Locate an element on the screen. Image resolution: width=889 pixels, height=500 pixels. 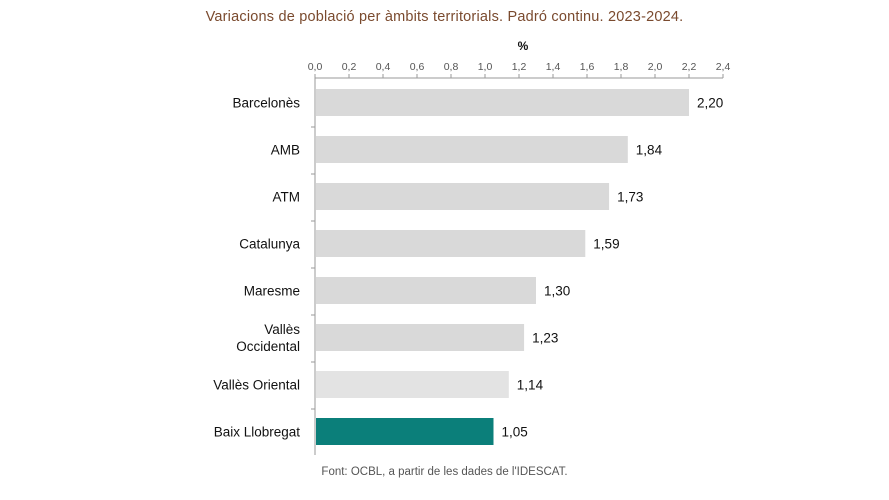
x-tick-label: 2,0 is located at coordinates (655, 67).